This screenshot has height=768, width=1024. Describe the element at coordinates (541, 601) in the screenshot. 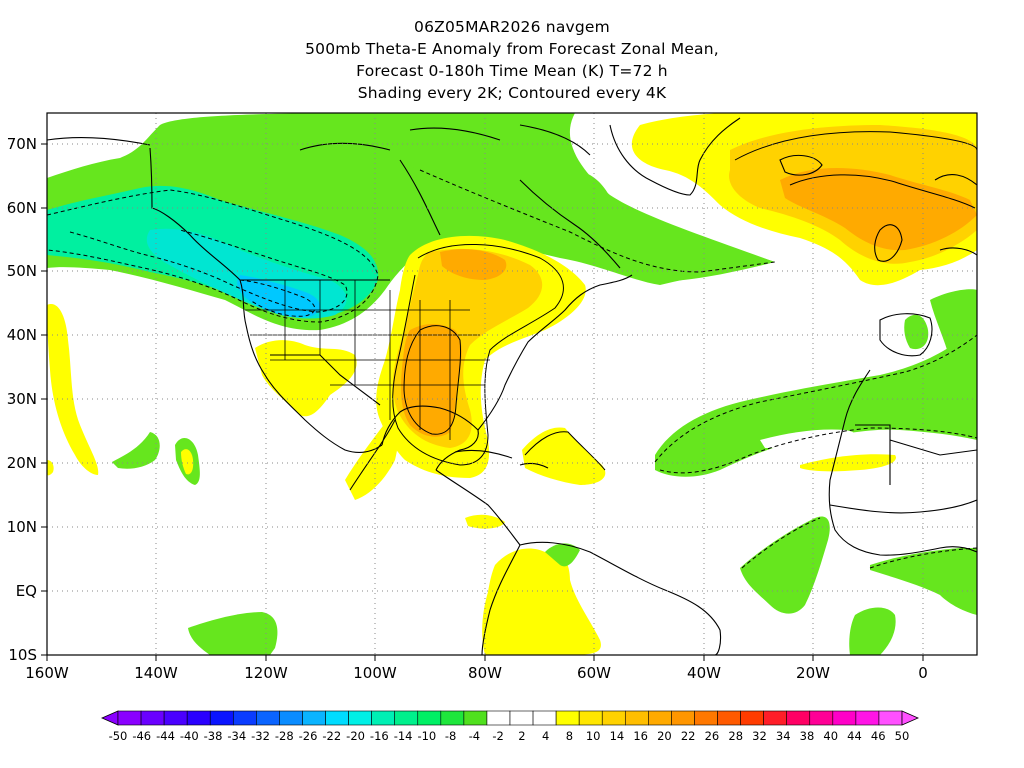

I see `shade-south-america-yellow` at that location.